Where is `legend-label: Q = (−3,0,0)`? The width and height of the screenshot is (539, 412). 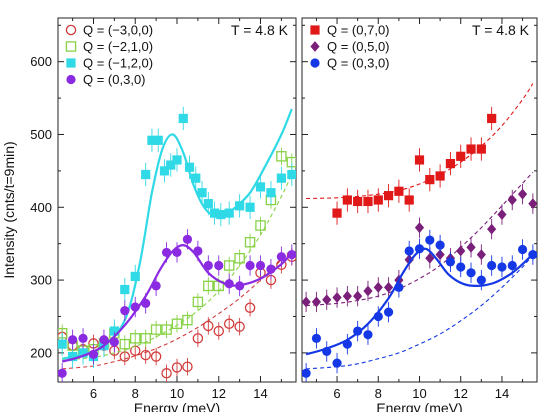 legend-label: Q = (−3,0,0) is located at coordinates (118, 30).